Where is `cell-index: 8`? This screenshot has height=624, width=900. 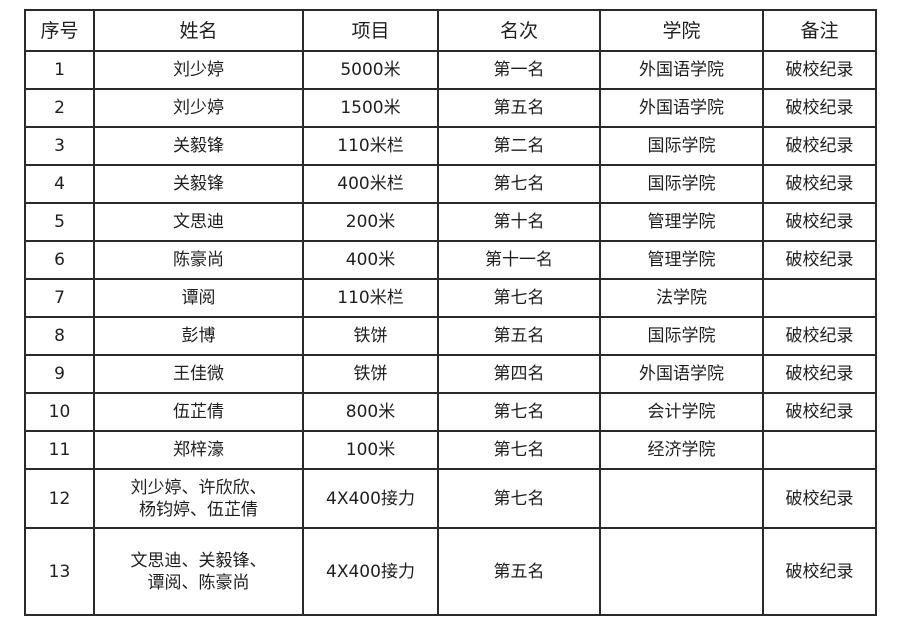
cell-index: 8 is located at coordinates (59, 336).